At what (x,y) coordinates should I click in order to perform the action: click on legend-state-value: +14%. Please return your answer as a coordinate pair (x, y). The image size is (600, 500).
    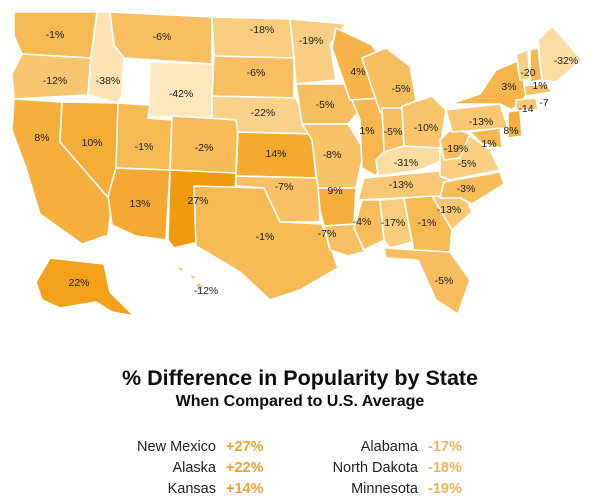
    Looking at the image, I should click on (245, 489).